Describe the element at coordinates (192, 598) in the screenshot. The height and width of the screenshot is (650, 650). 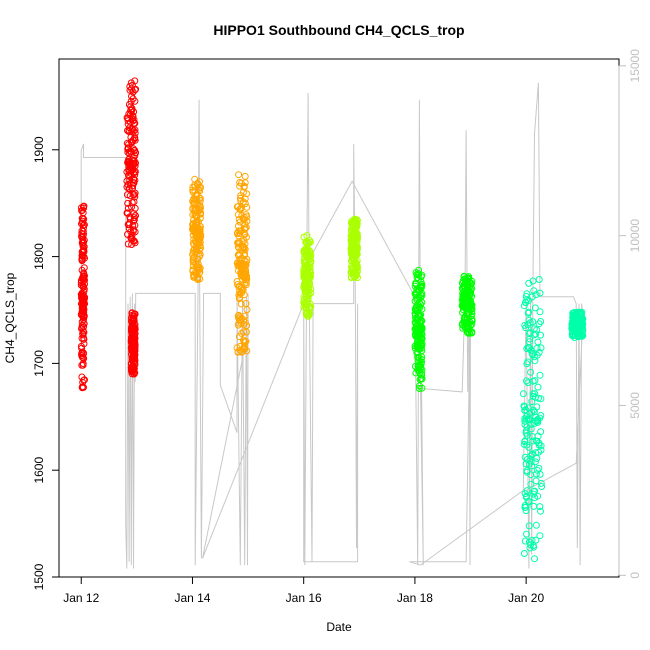
I see `x-tick-label: Jan 14` at that location.